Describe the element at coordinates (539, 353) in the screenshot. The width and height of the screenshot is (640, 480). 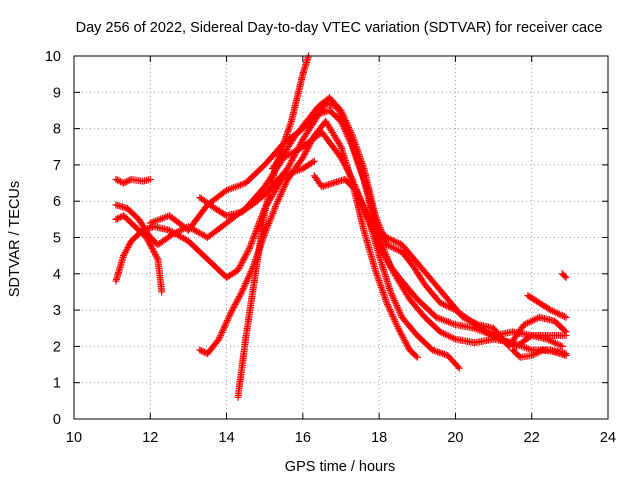
I see `series-track-l` at that location.